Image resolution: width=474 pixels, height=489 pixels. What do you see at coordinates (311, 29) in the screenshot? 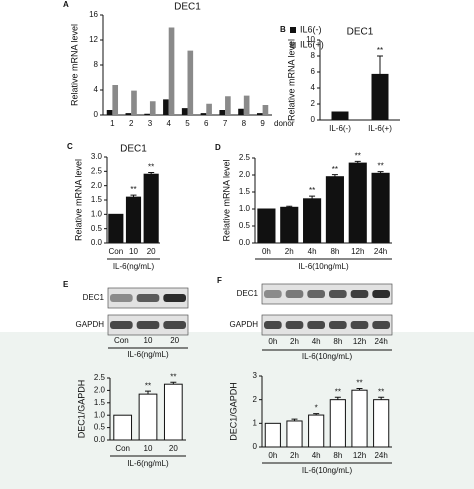
I see `legend-label: IL6(-)` at bounding box center [311, 29].